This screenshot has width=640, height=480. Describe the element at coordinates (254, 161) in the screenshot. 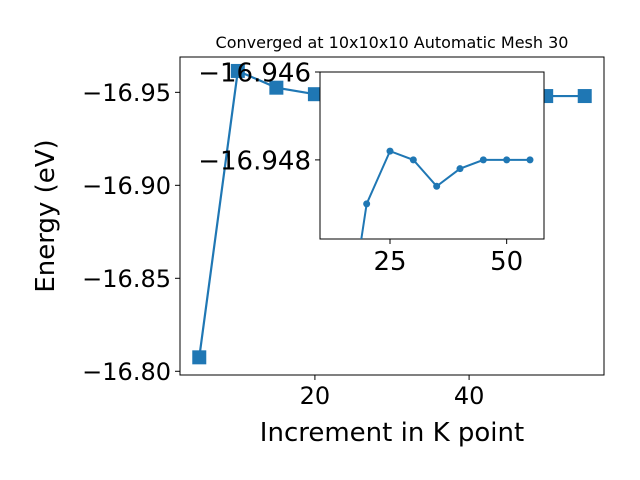

I see `y-tick-label: −16.948` at that location.